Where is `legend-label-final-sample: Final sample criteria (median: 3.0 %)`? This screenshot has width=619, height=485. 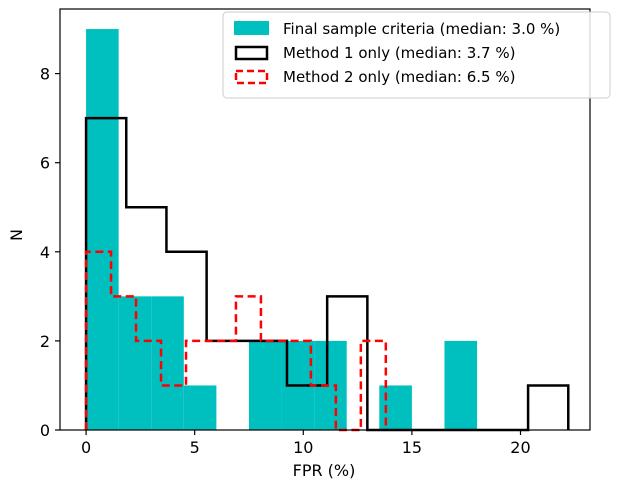 legend-label-final-sample: Final sample criteria (median: 3.0 %) is located at coordinates (421, 29).